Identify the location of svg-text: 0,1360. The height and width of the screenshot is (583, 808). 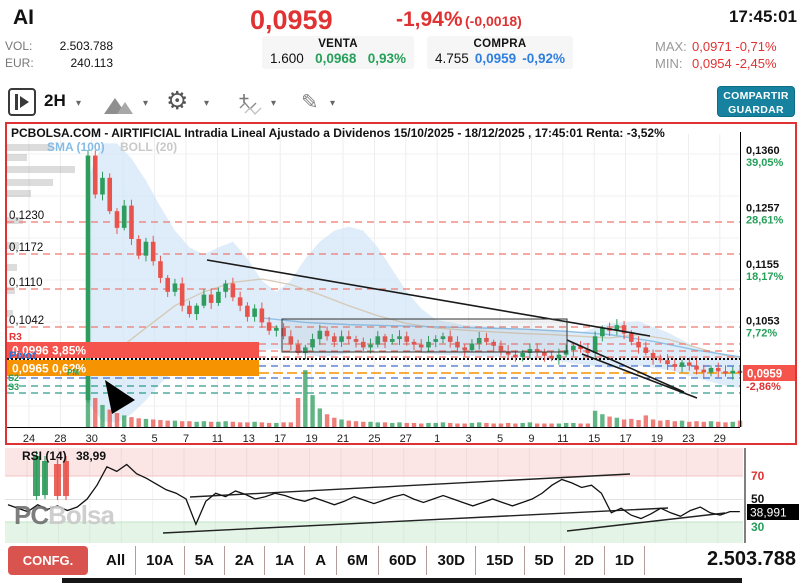
(763, 151).